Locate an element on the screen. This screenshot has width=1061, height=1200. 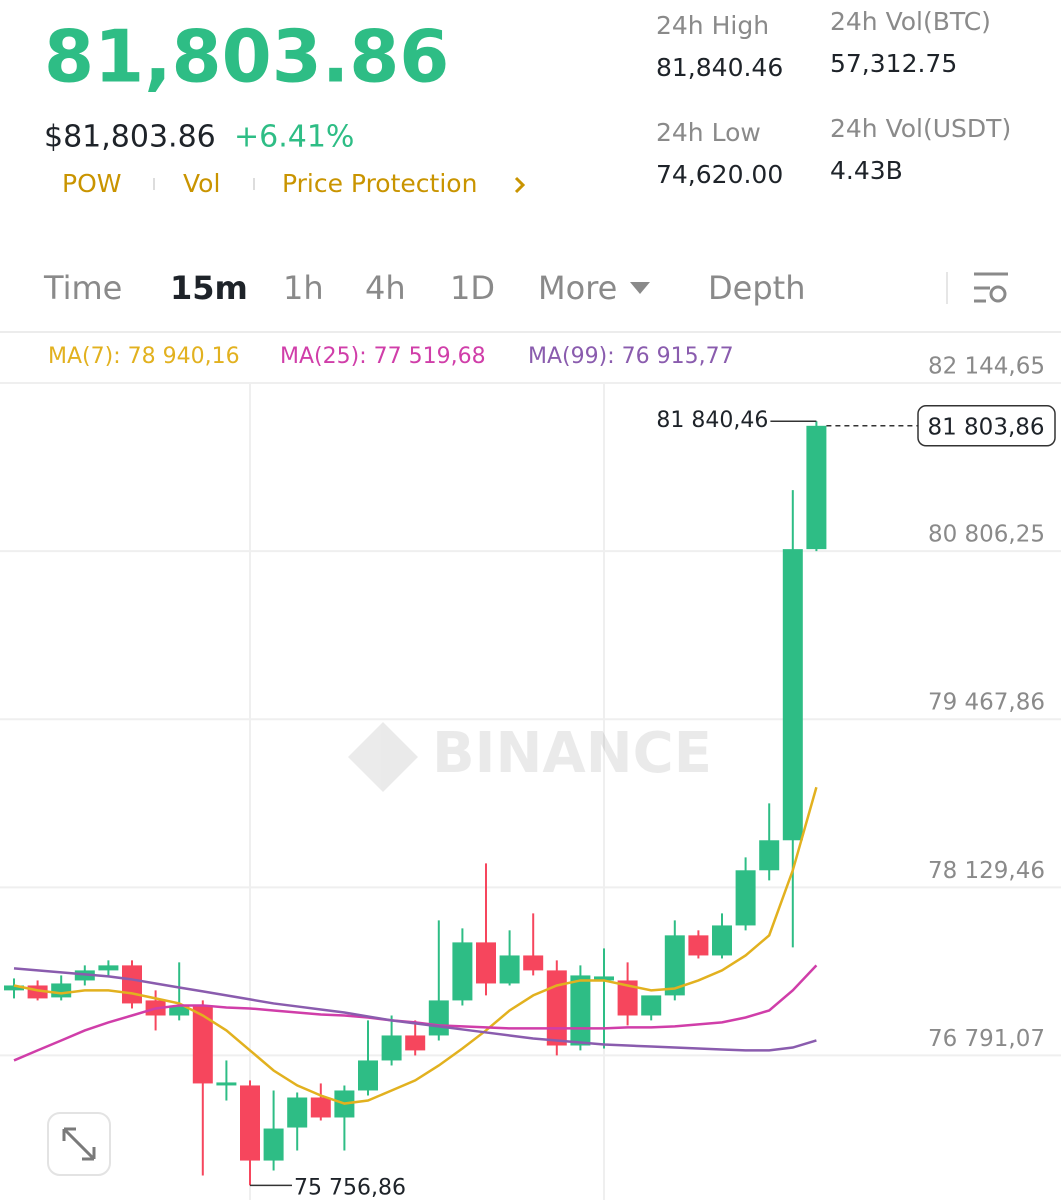
settings-icon is located at coordinates (991, 287).